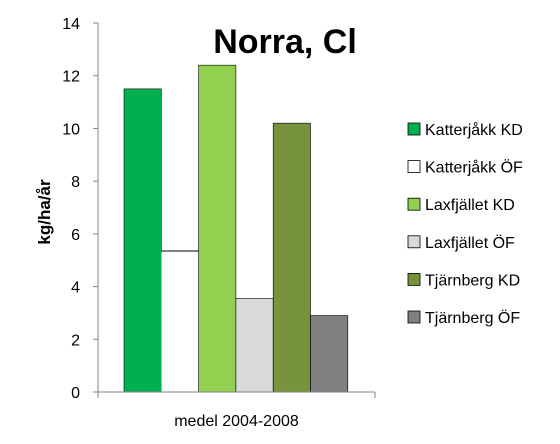 This screenshot has width=560, height=444. Describe the element at coordinates (44, 212) in the screenshot. I see `y-axis-label: kg/ha/år` at that location.